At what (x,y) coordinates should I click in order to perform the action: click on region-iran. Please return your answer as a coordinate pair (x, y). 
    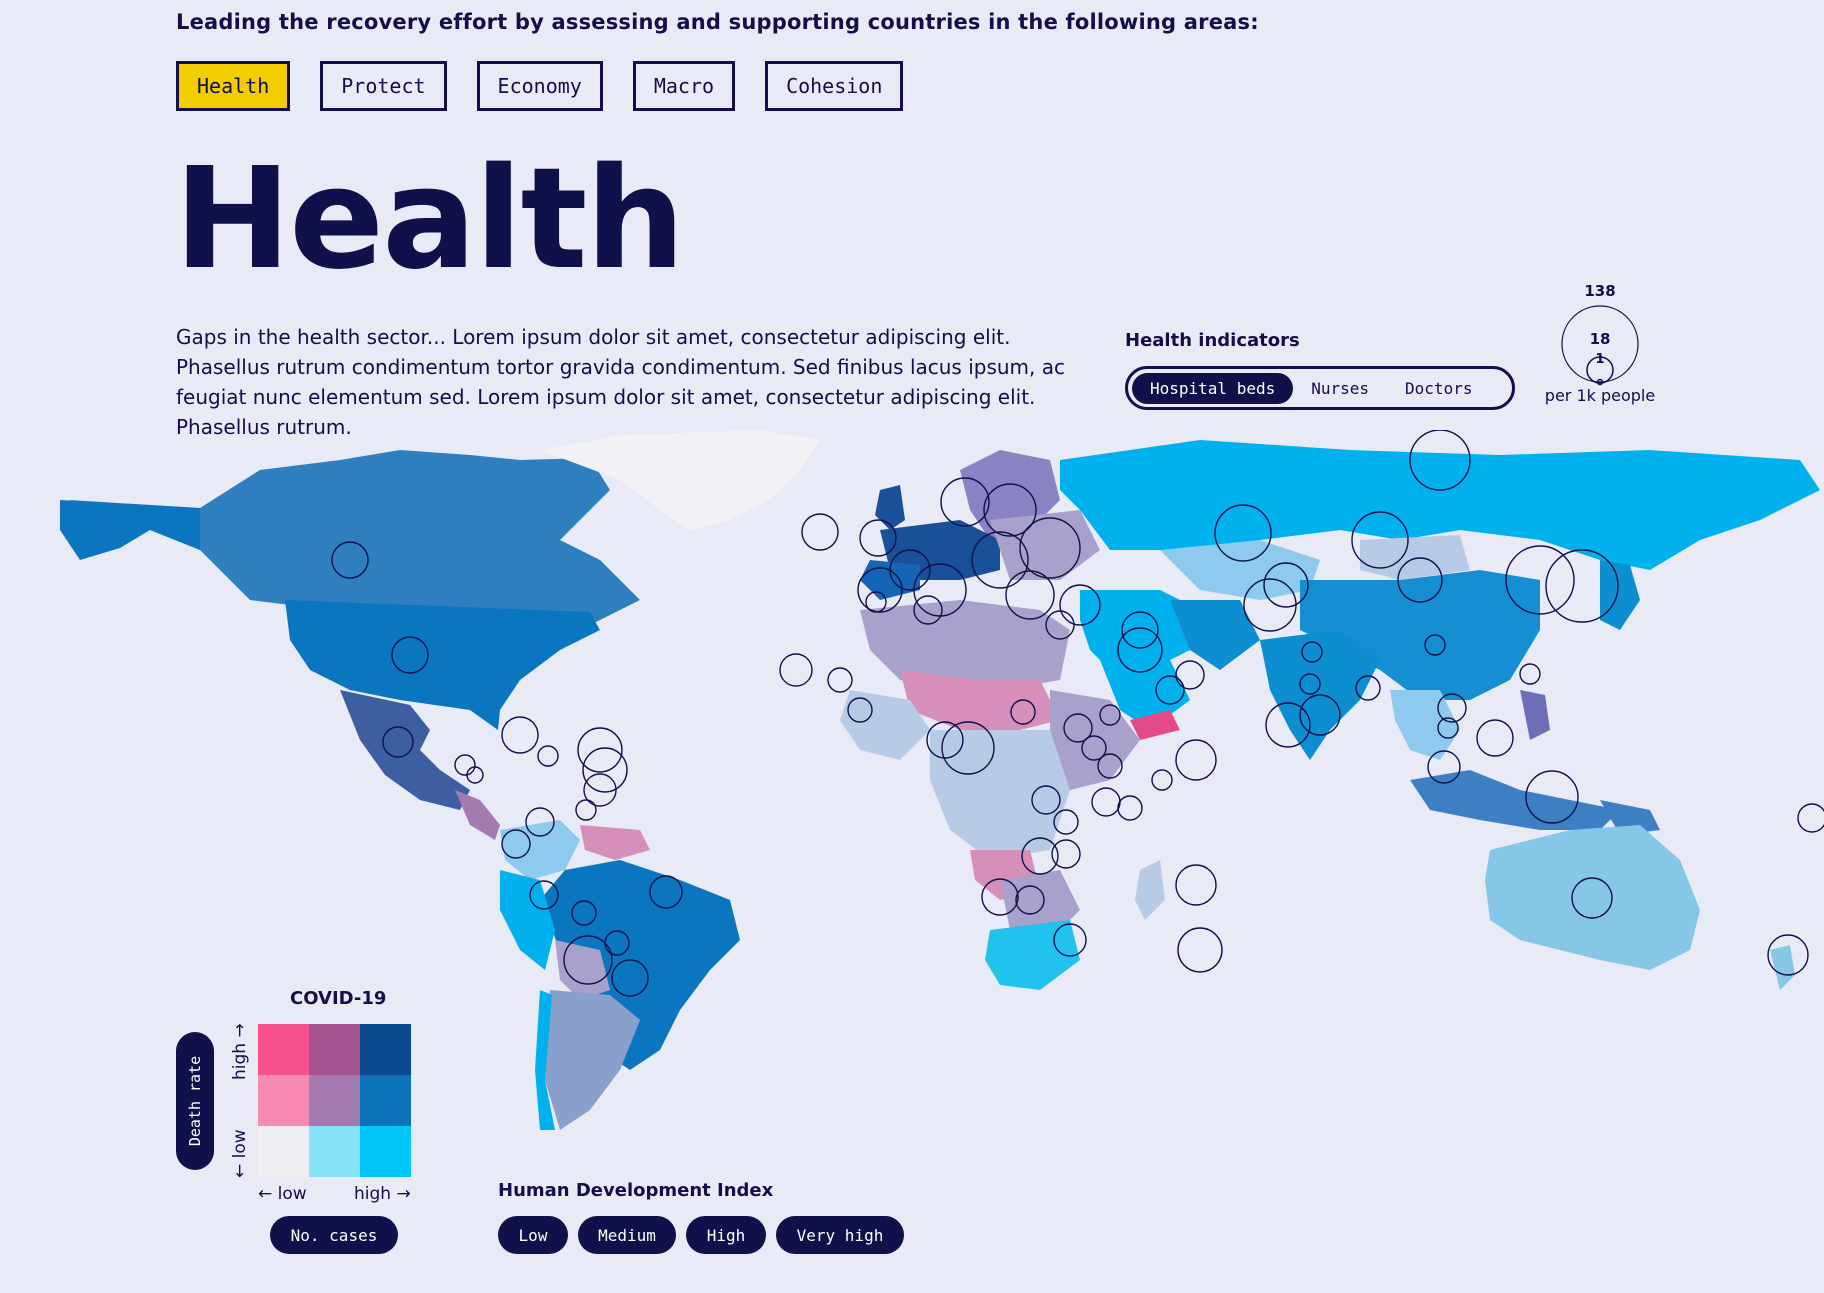
    Looking at the image, I should click on (1215, 635).